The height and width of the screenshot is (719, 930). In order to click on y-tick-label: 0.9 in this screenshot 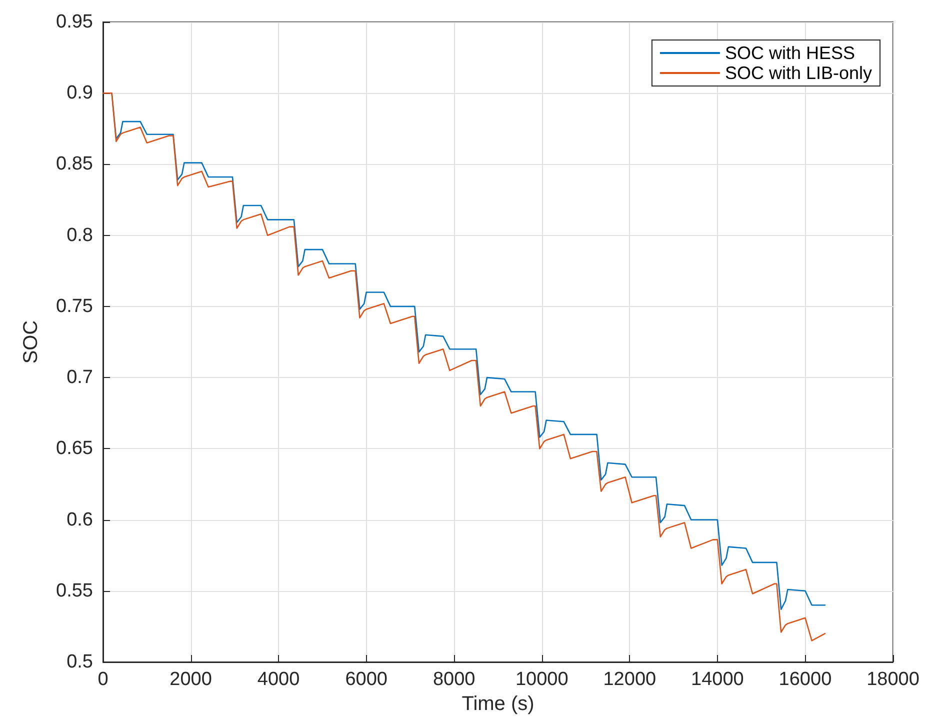, I will do `click(79, 93)`.